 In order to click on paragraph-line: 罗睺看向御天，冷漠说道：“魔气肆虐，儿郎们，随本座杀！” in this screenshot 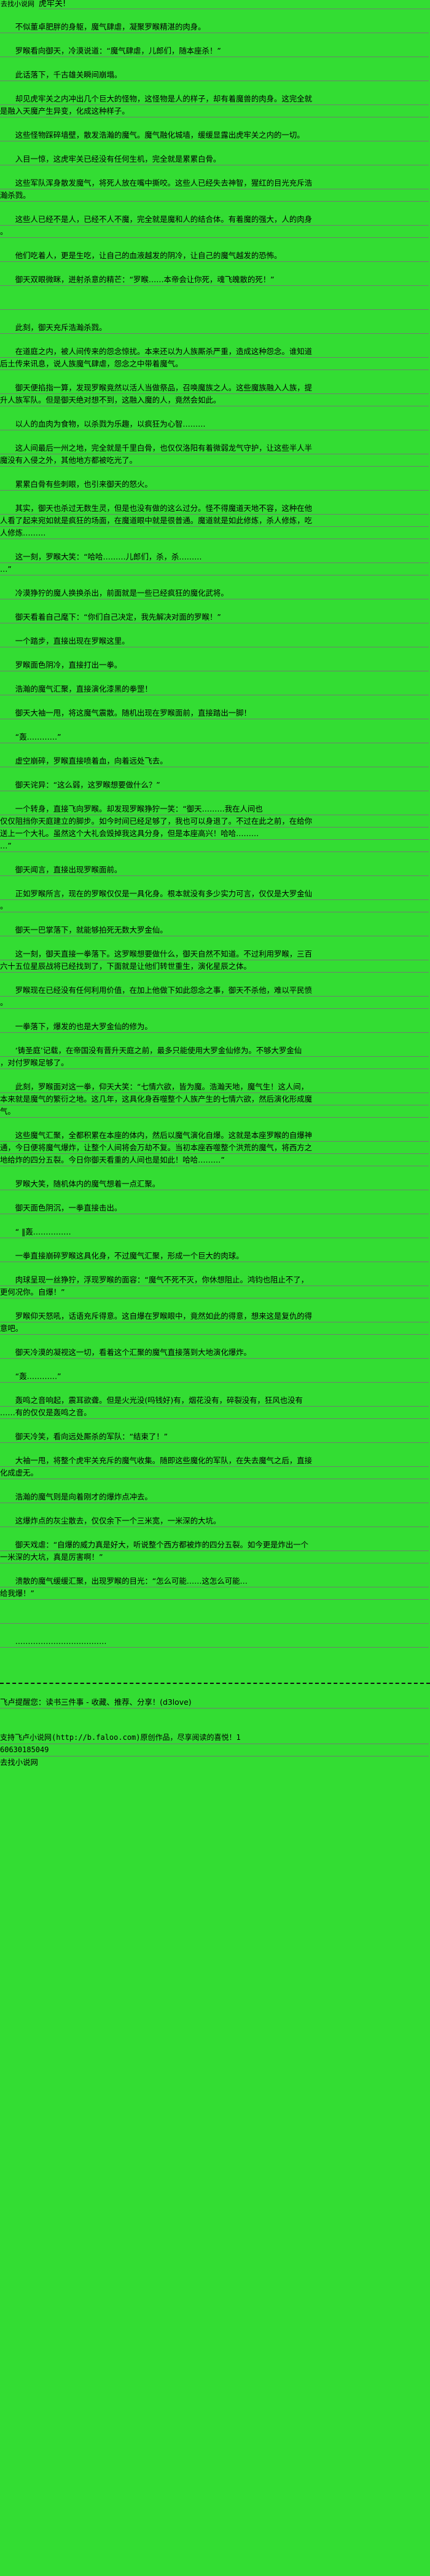, I will do `click(215, 51)`.